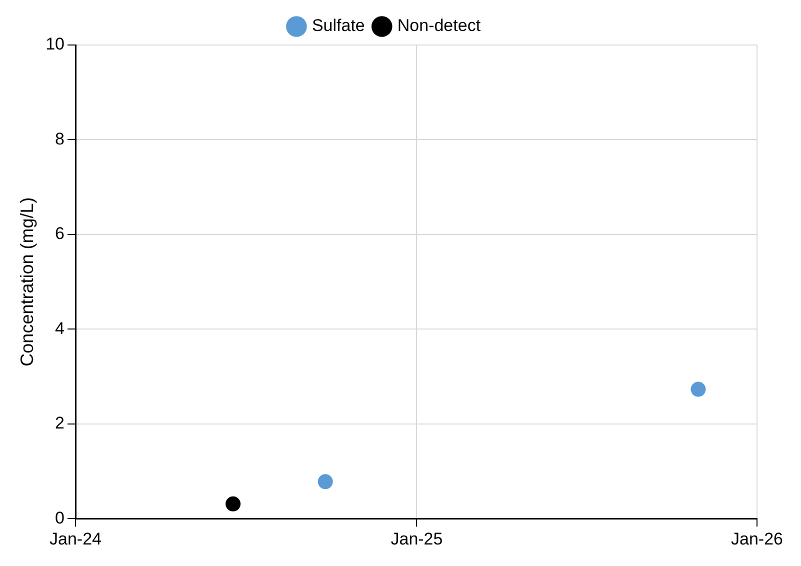 The height and width of the screenshot is (566, 801). Describe the element at coordinates (60, 328) in the screenshot. I see `y-tick-label: 4` at that location.